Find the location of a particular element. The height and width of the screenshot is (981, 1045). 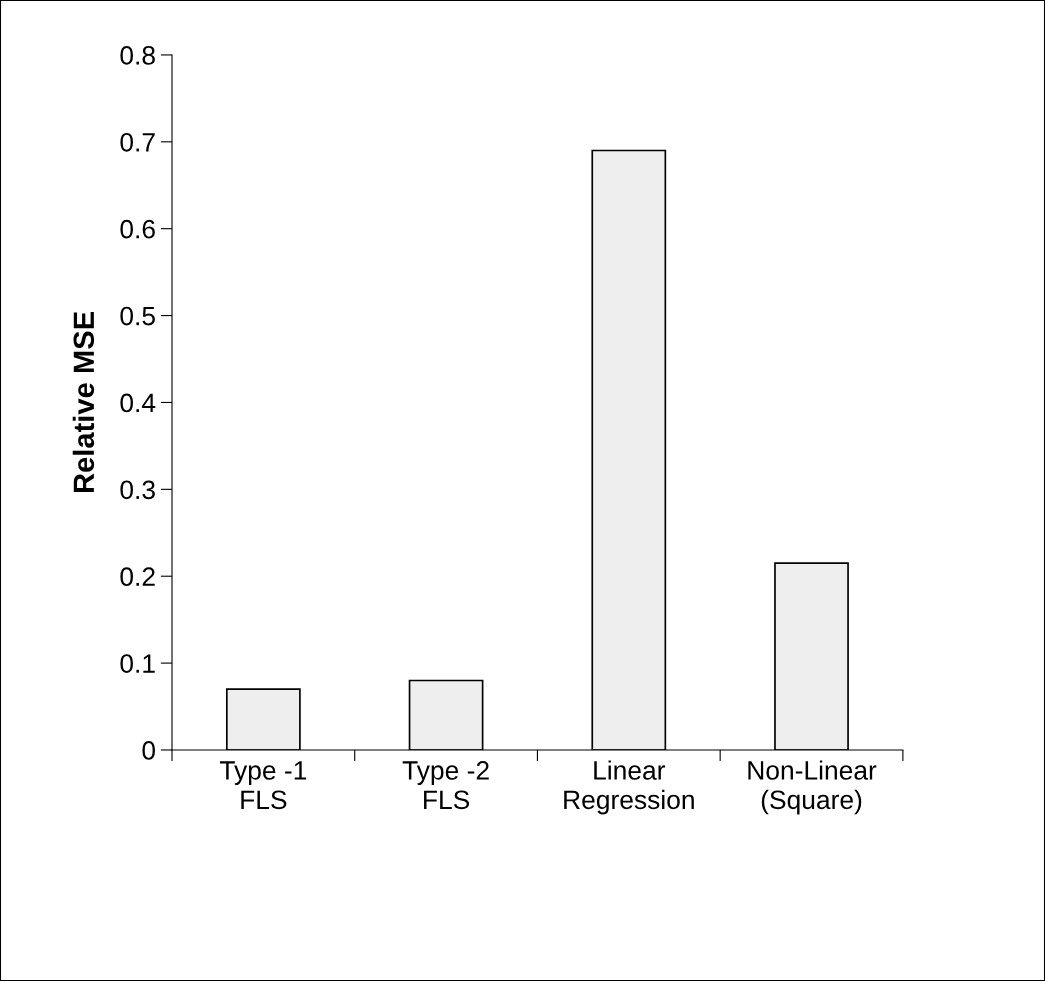

x-tick-label: Type -2 FLS is located at coordinates (445, 785).